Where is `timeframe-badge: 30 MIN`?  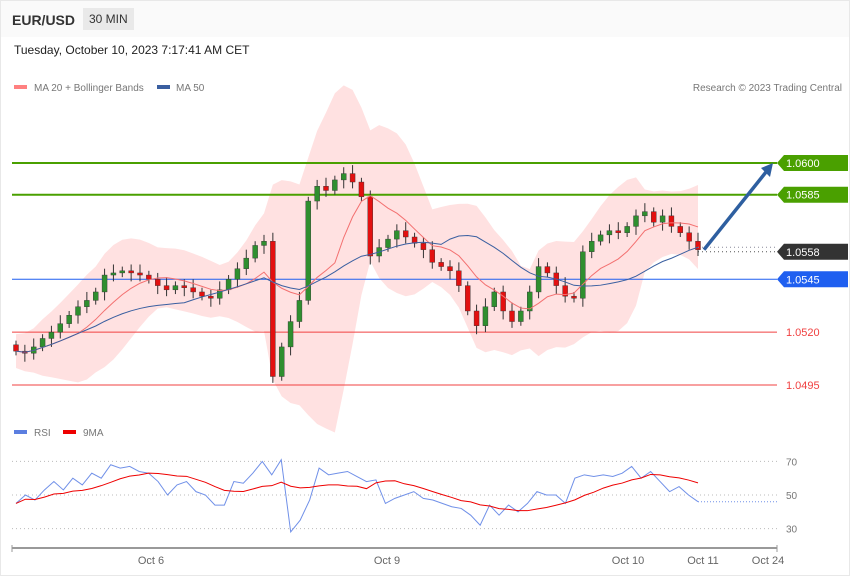
timeframe-badge: 30 MIN is located at coordinates (108, 19).